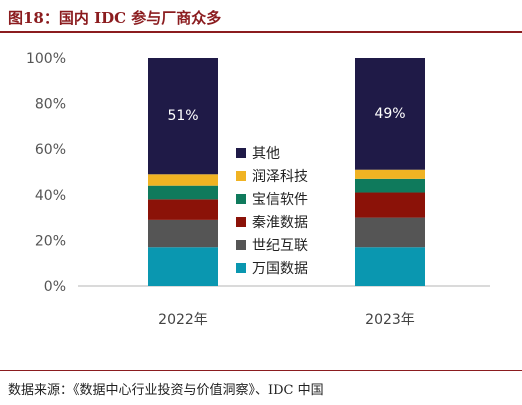  I want to click on data-label: 49%, so click(389, 114).